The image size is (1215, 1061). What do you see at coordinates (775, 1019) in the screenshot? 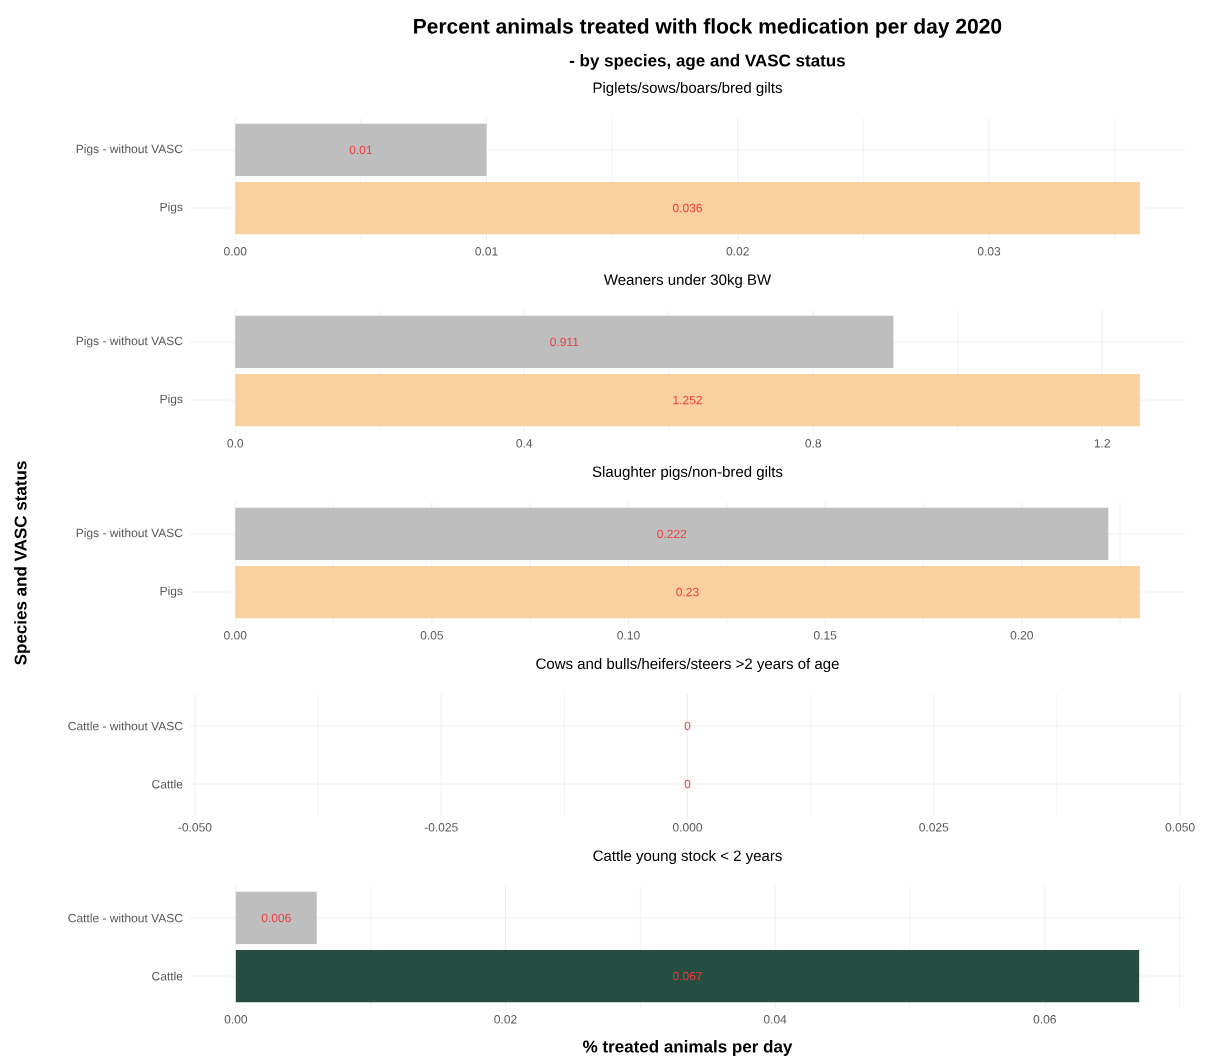
I see `x-tick-label: 0.04` at bounding box center [775, 1019].